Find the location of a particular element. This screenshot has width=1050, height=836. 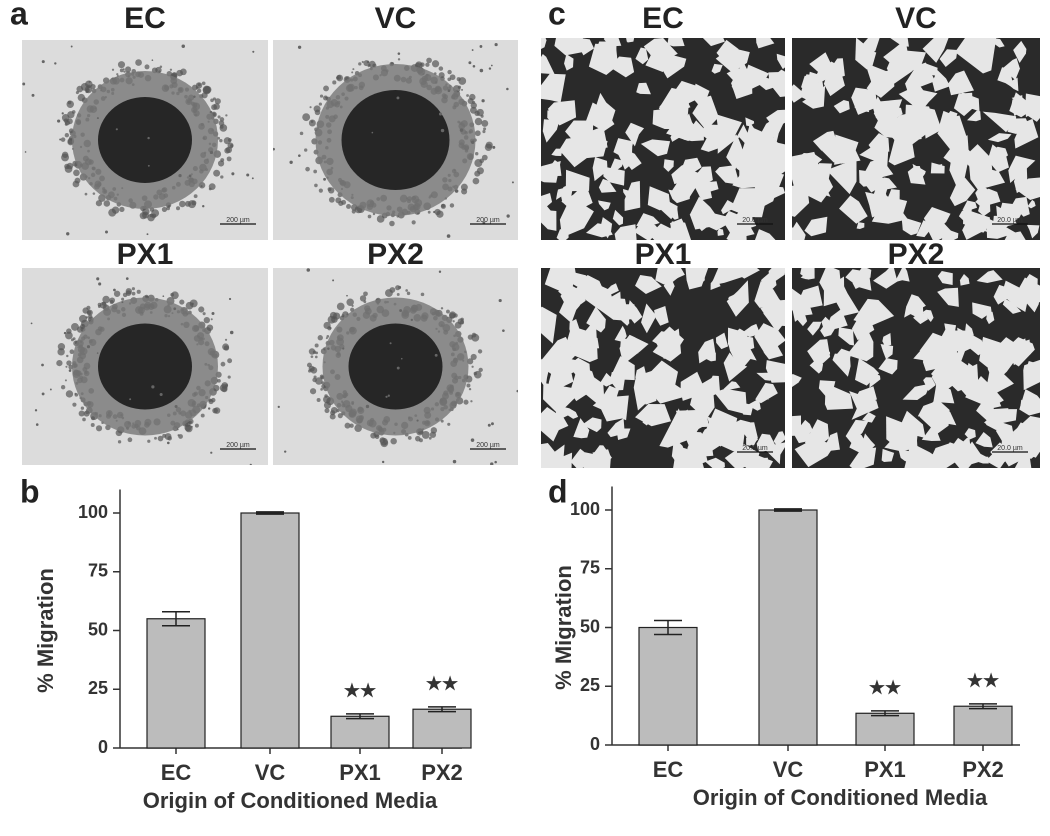

x-tick-label: PX1 is located at coordinates (885, 769).